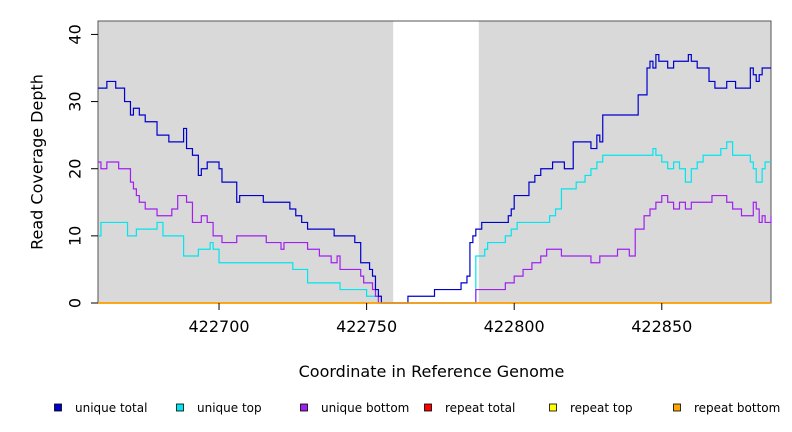 The image size is (792, 432). I want to click on legend-label-repeat-top: repeat top, so click(601, 408).